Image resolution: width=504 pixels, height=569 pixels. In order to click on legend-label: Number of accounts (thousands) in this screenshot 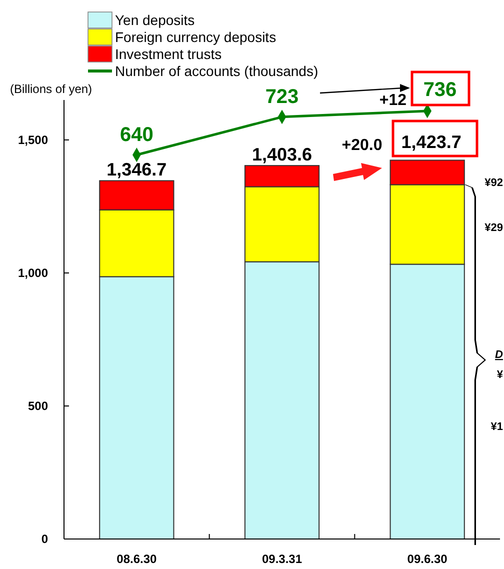, I will do `click(216, 71)`.